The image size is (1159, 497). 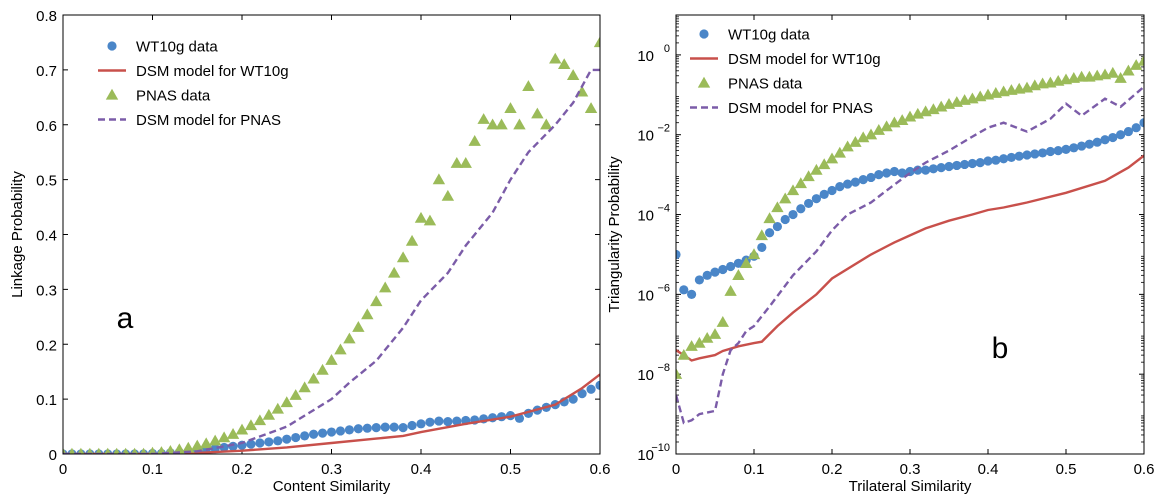 I want to click on x-tick-label: 0.1, so click(x=152, y=469).